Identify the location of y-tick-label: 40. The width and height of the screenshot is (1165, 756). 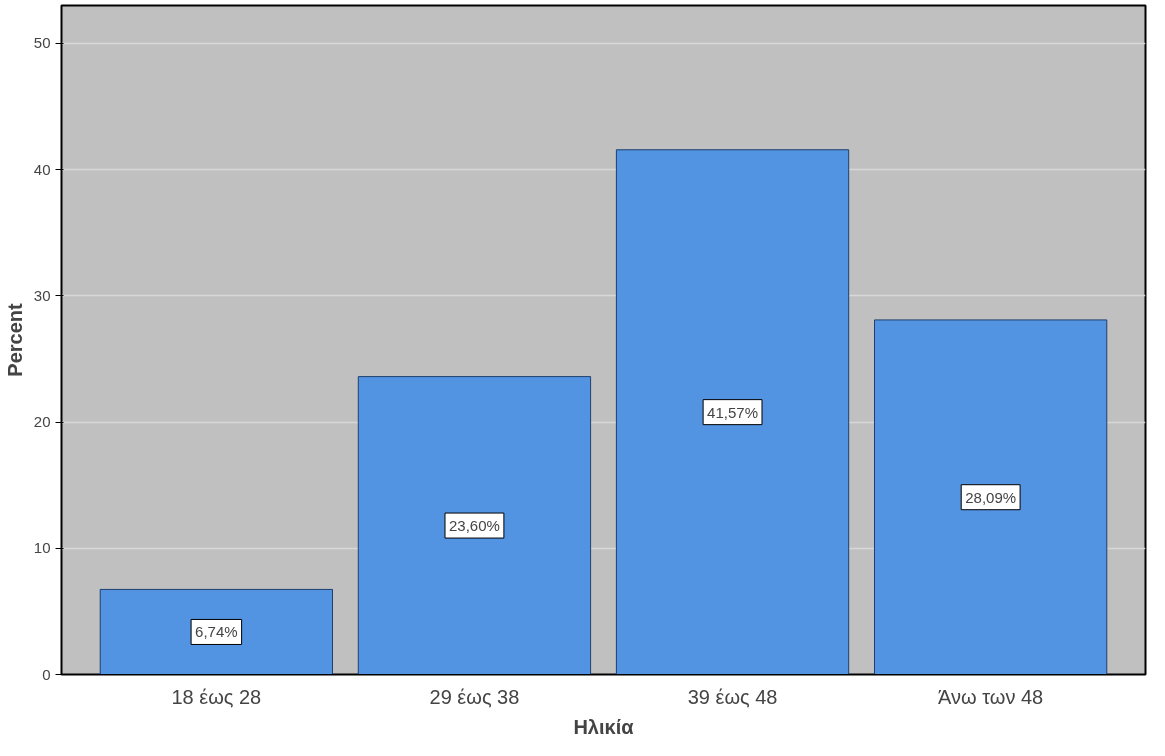
(42, 169).